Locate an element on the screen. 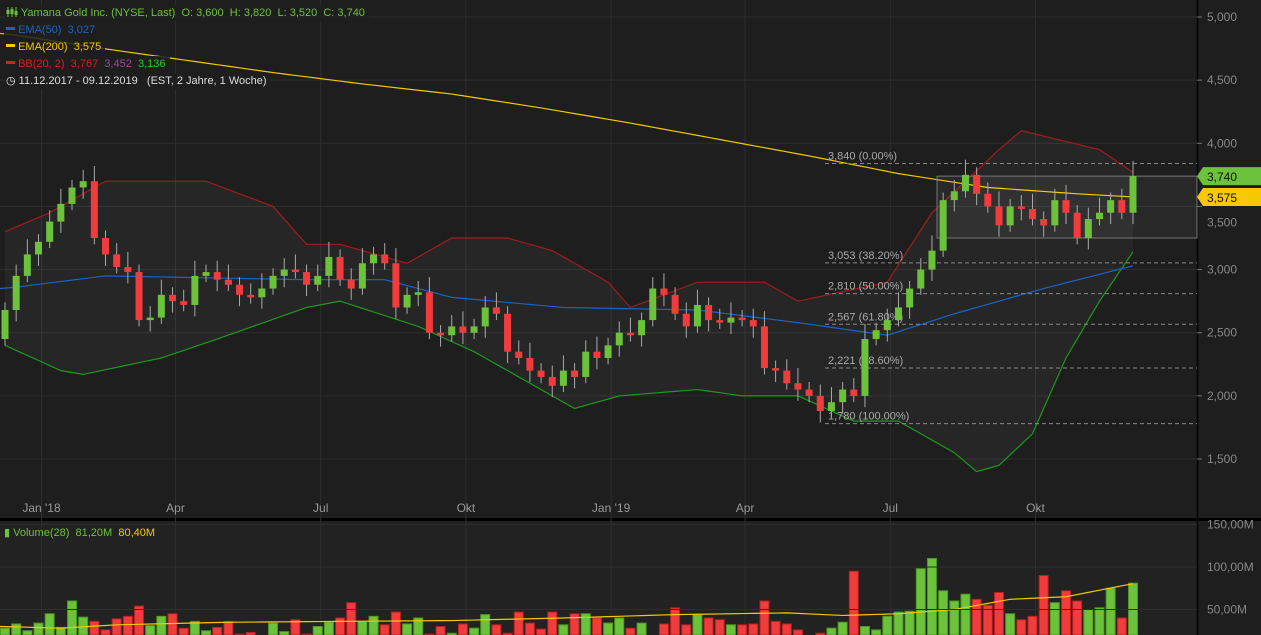  bb-swatch is located at coordinates (10, 62).